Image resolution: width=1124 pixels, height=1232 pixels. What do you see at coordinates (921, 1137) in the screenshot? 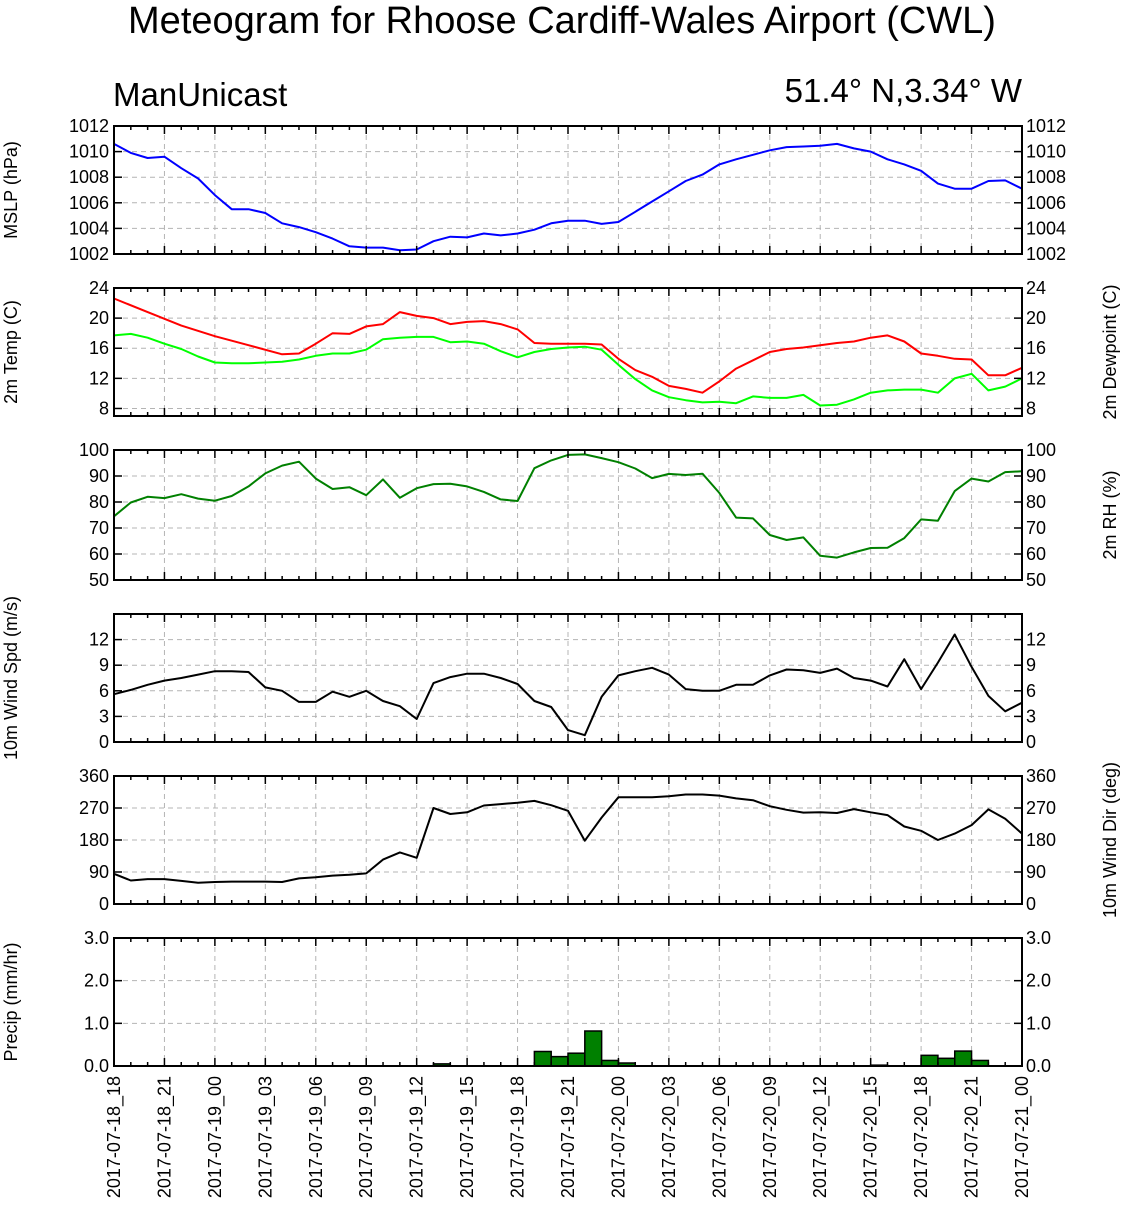
I see `x-tick-label: 2017-07-20_18` at bounding box center [921, 1137].